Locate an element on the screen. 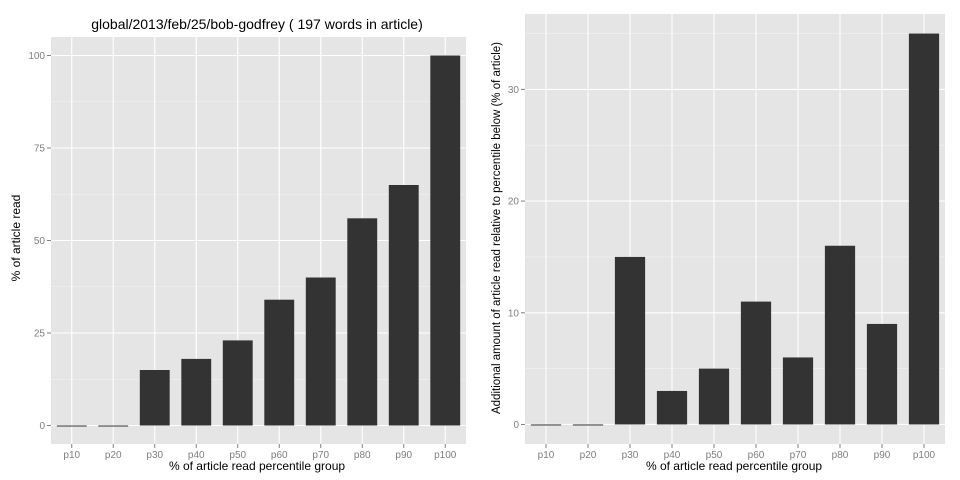 Image resolution: width=960 pixels, height=480 pixels. y-axis-ticks: 0 25 50 75 100 is located at coordinates (39, 241).